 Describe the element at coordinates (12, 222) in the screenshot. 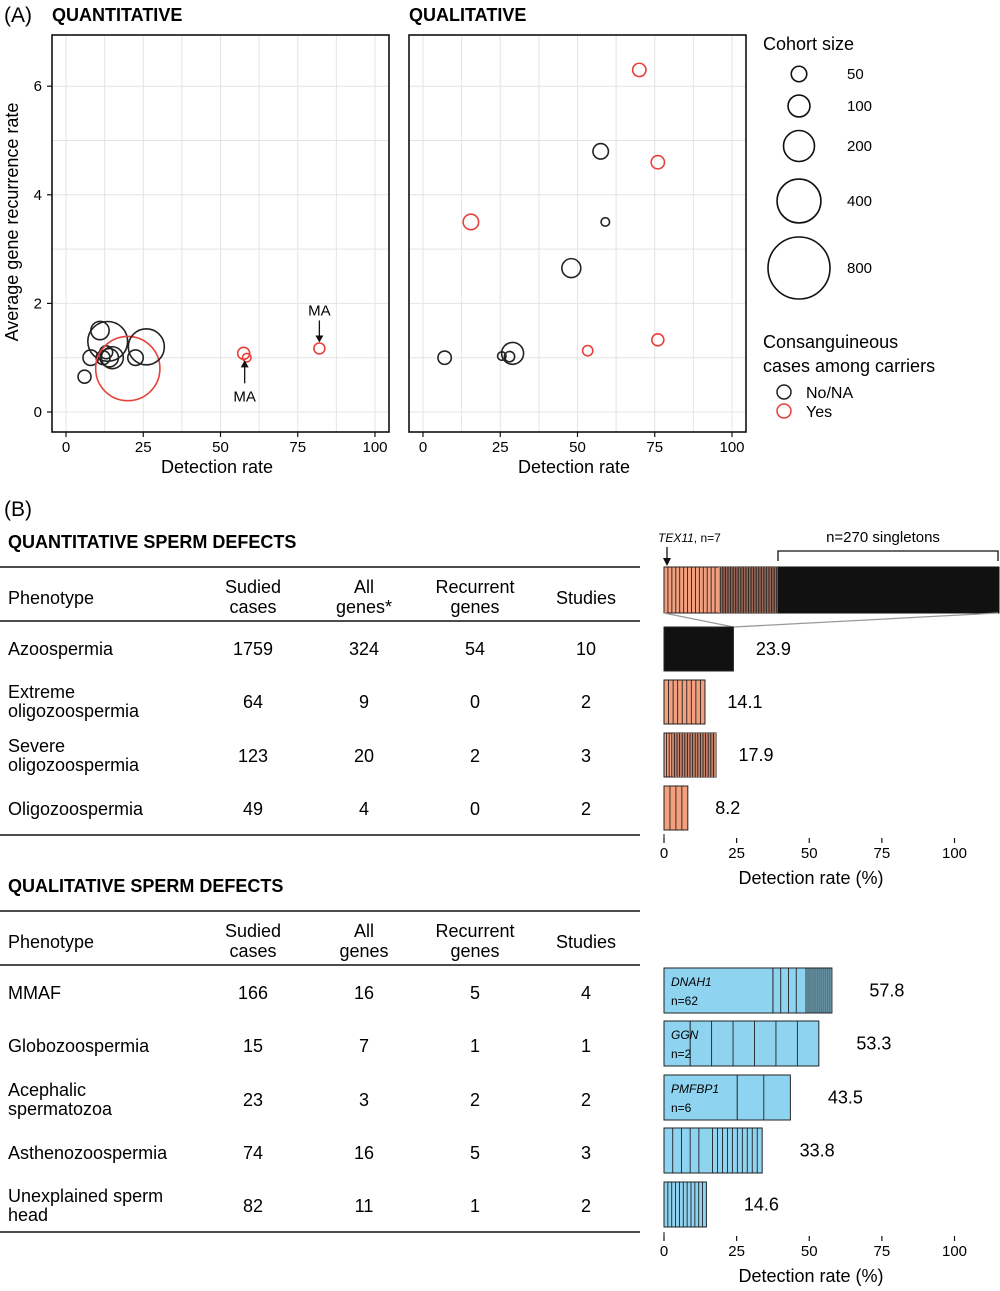

I see `y-axis-label: Average gene recurrence rate` at that location.